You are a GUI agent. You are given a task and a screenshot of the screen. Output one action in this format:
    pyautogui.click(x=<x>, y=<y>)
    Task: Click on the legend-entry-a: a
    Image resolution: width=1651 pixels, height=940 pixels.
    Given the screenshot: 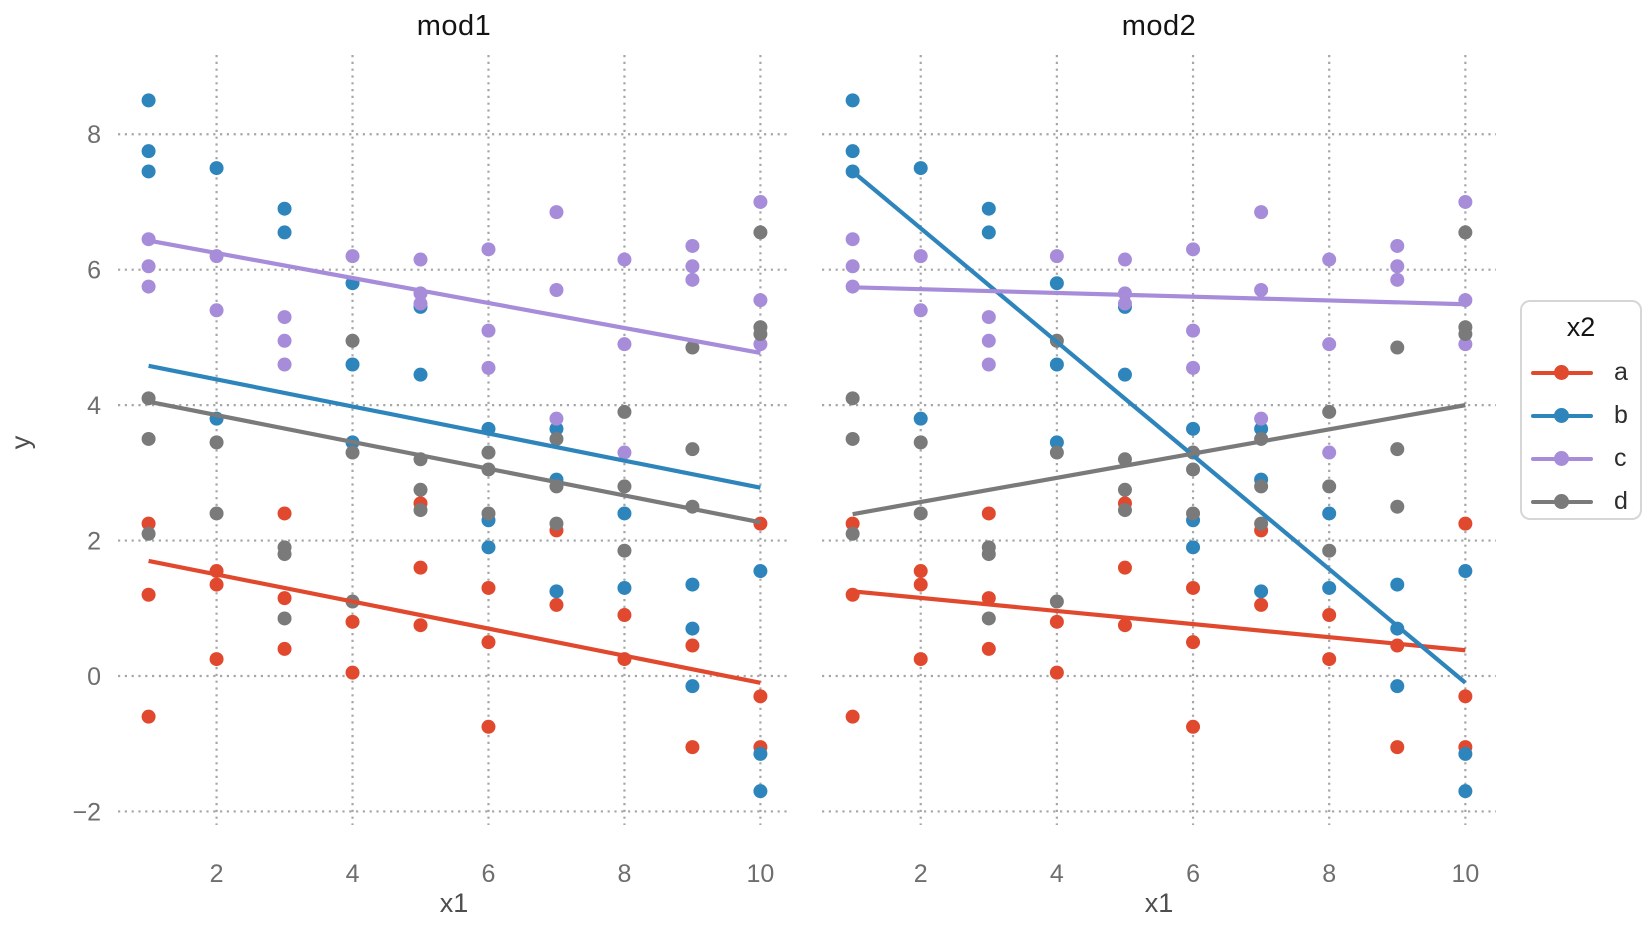 What is the action you would take?
    pyautogui.click(x=1581, y=372)
    